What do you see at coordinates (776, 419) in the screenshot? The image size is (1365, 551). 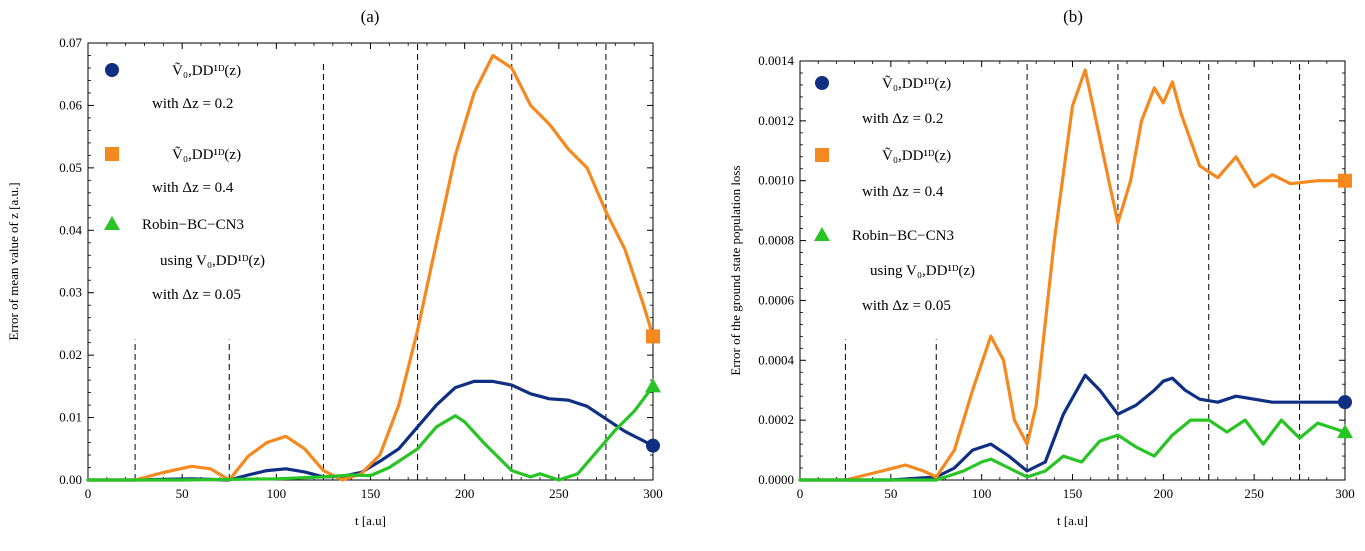 I see `y-tick-label: 0.0002` at bounding box center [776, 419].